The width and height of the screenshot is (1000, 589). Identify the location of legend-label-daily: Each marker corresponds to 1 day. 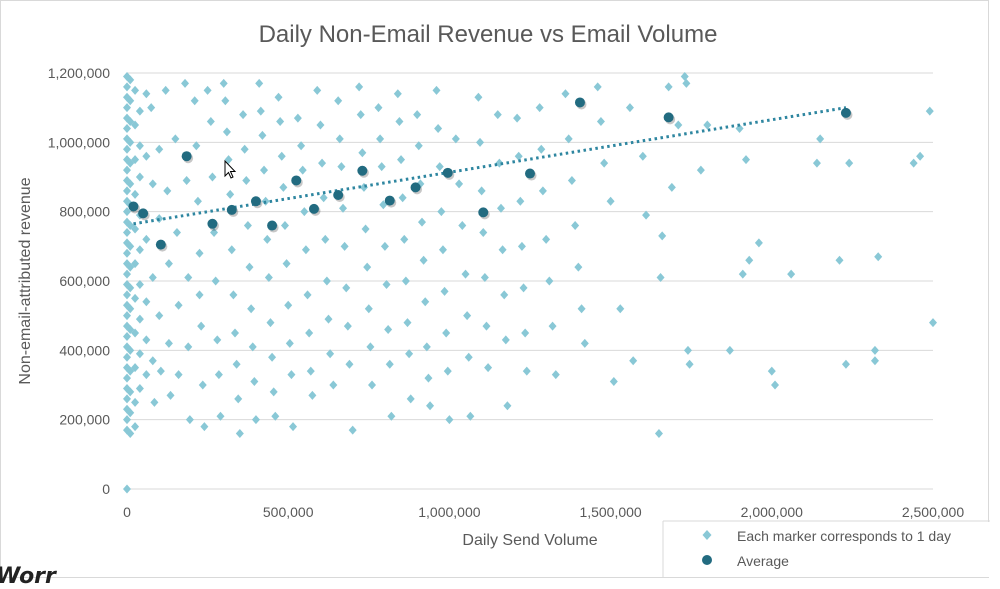
(844, 536).